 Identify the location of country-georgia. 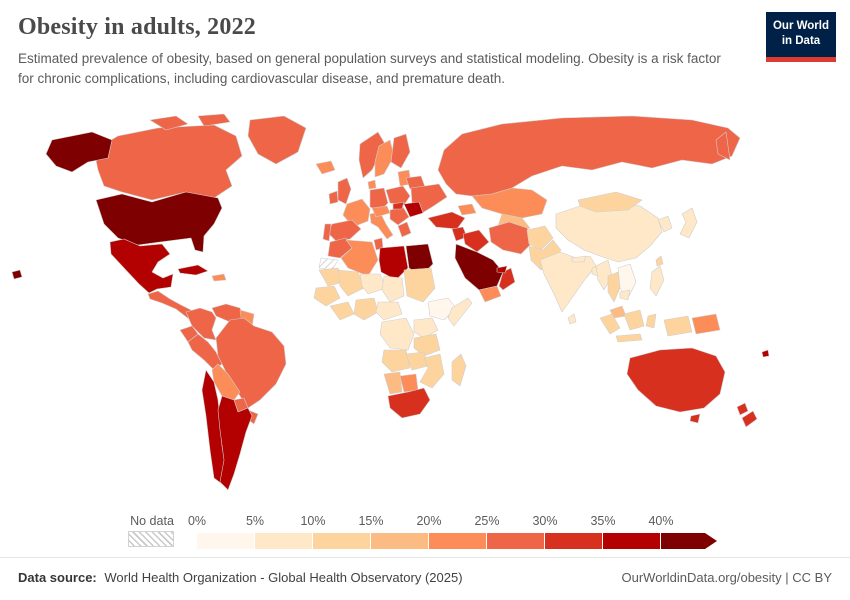
(467, 209).